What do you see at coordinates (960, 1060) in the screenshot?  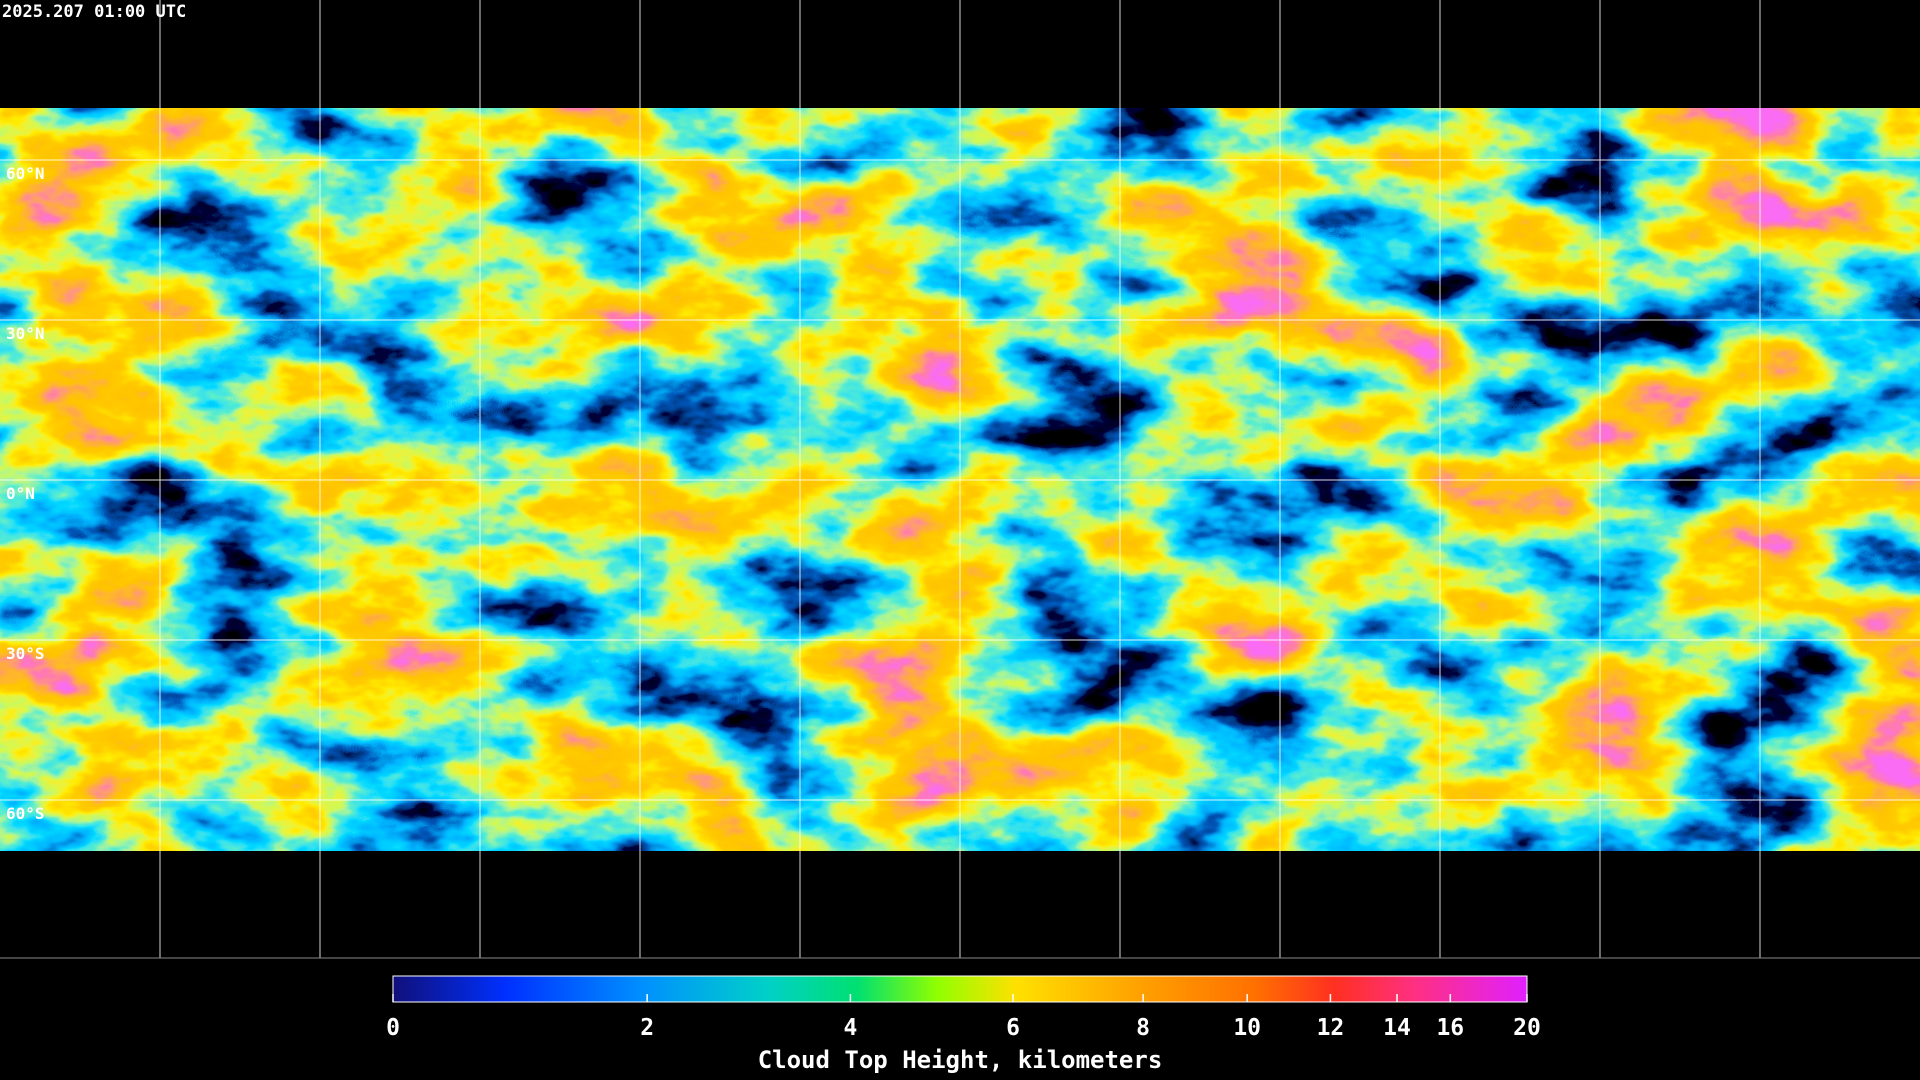 I see `colorbar-title: Cloud Top Height, kilometers` at bounding box center [960, 1060].